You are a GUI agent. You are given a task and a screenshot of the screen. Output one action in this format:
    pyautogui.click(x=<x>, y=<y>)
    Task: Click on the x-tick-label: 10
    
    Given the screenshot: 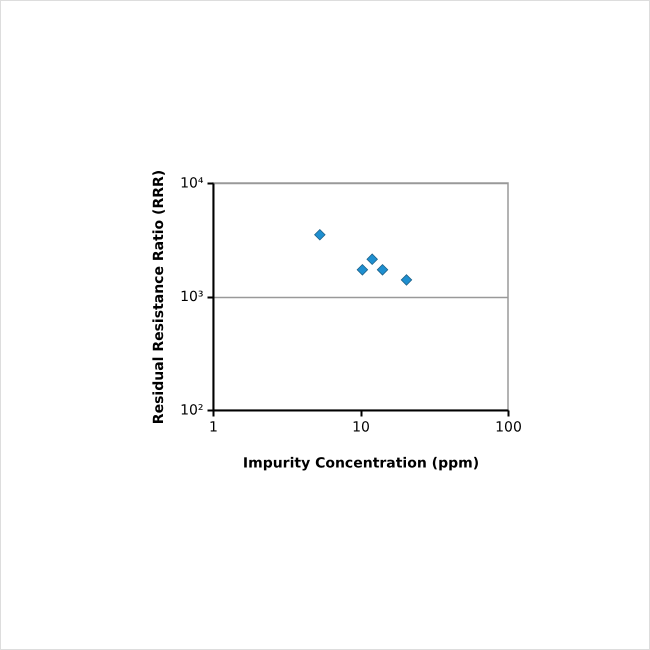 What is the action you would take?
    pyautogui.click(x=361, y=428)
    